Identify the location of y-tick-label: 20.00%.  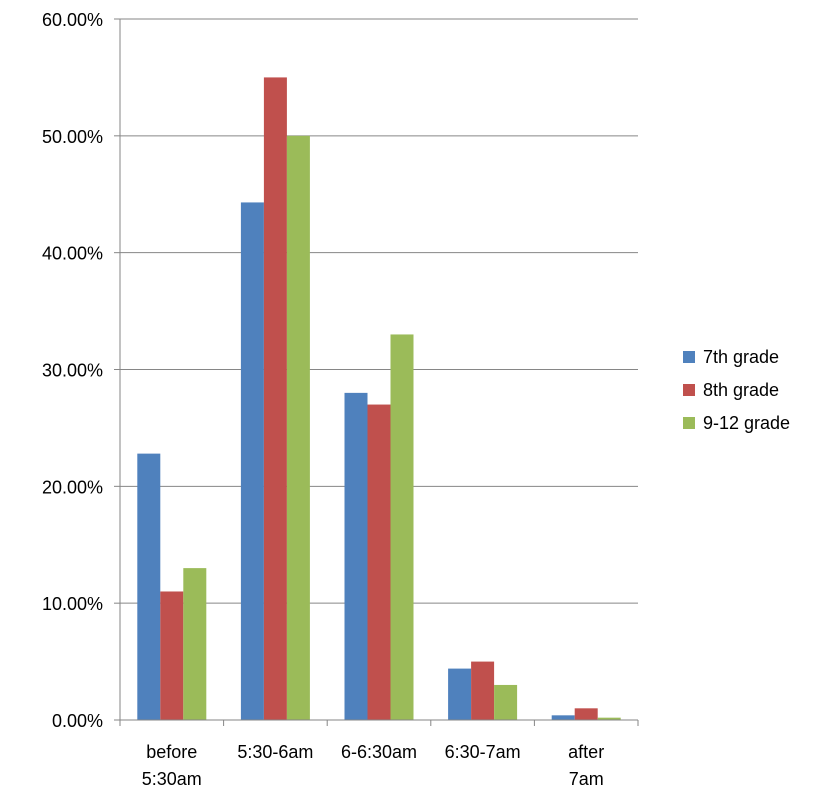
(72, 487).